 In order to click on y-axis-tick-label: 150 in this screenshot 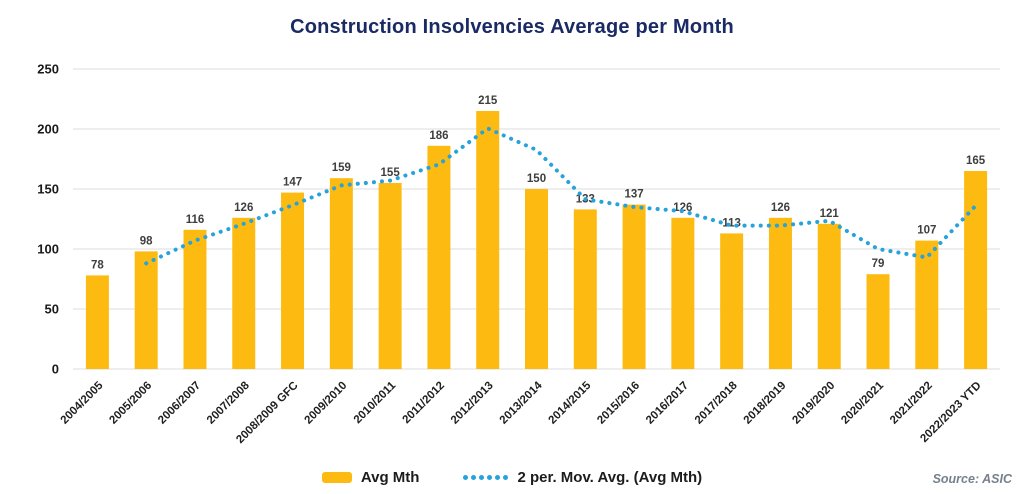, I will do `click(48, 189)`.